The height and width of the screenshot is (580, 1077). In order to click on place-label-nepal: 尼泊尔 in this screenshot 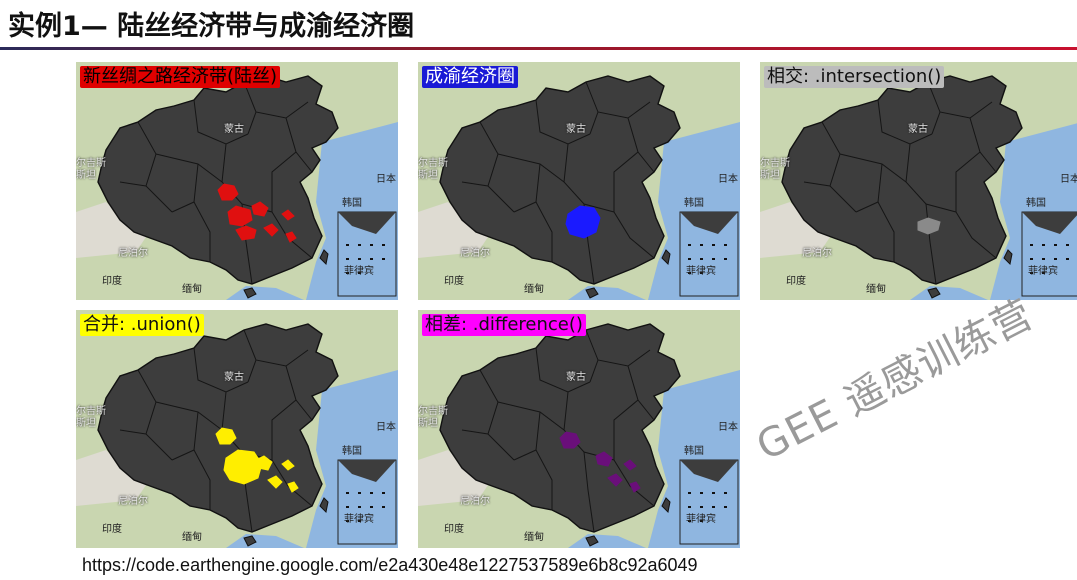, I will do `click(133, 501)`.